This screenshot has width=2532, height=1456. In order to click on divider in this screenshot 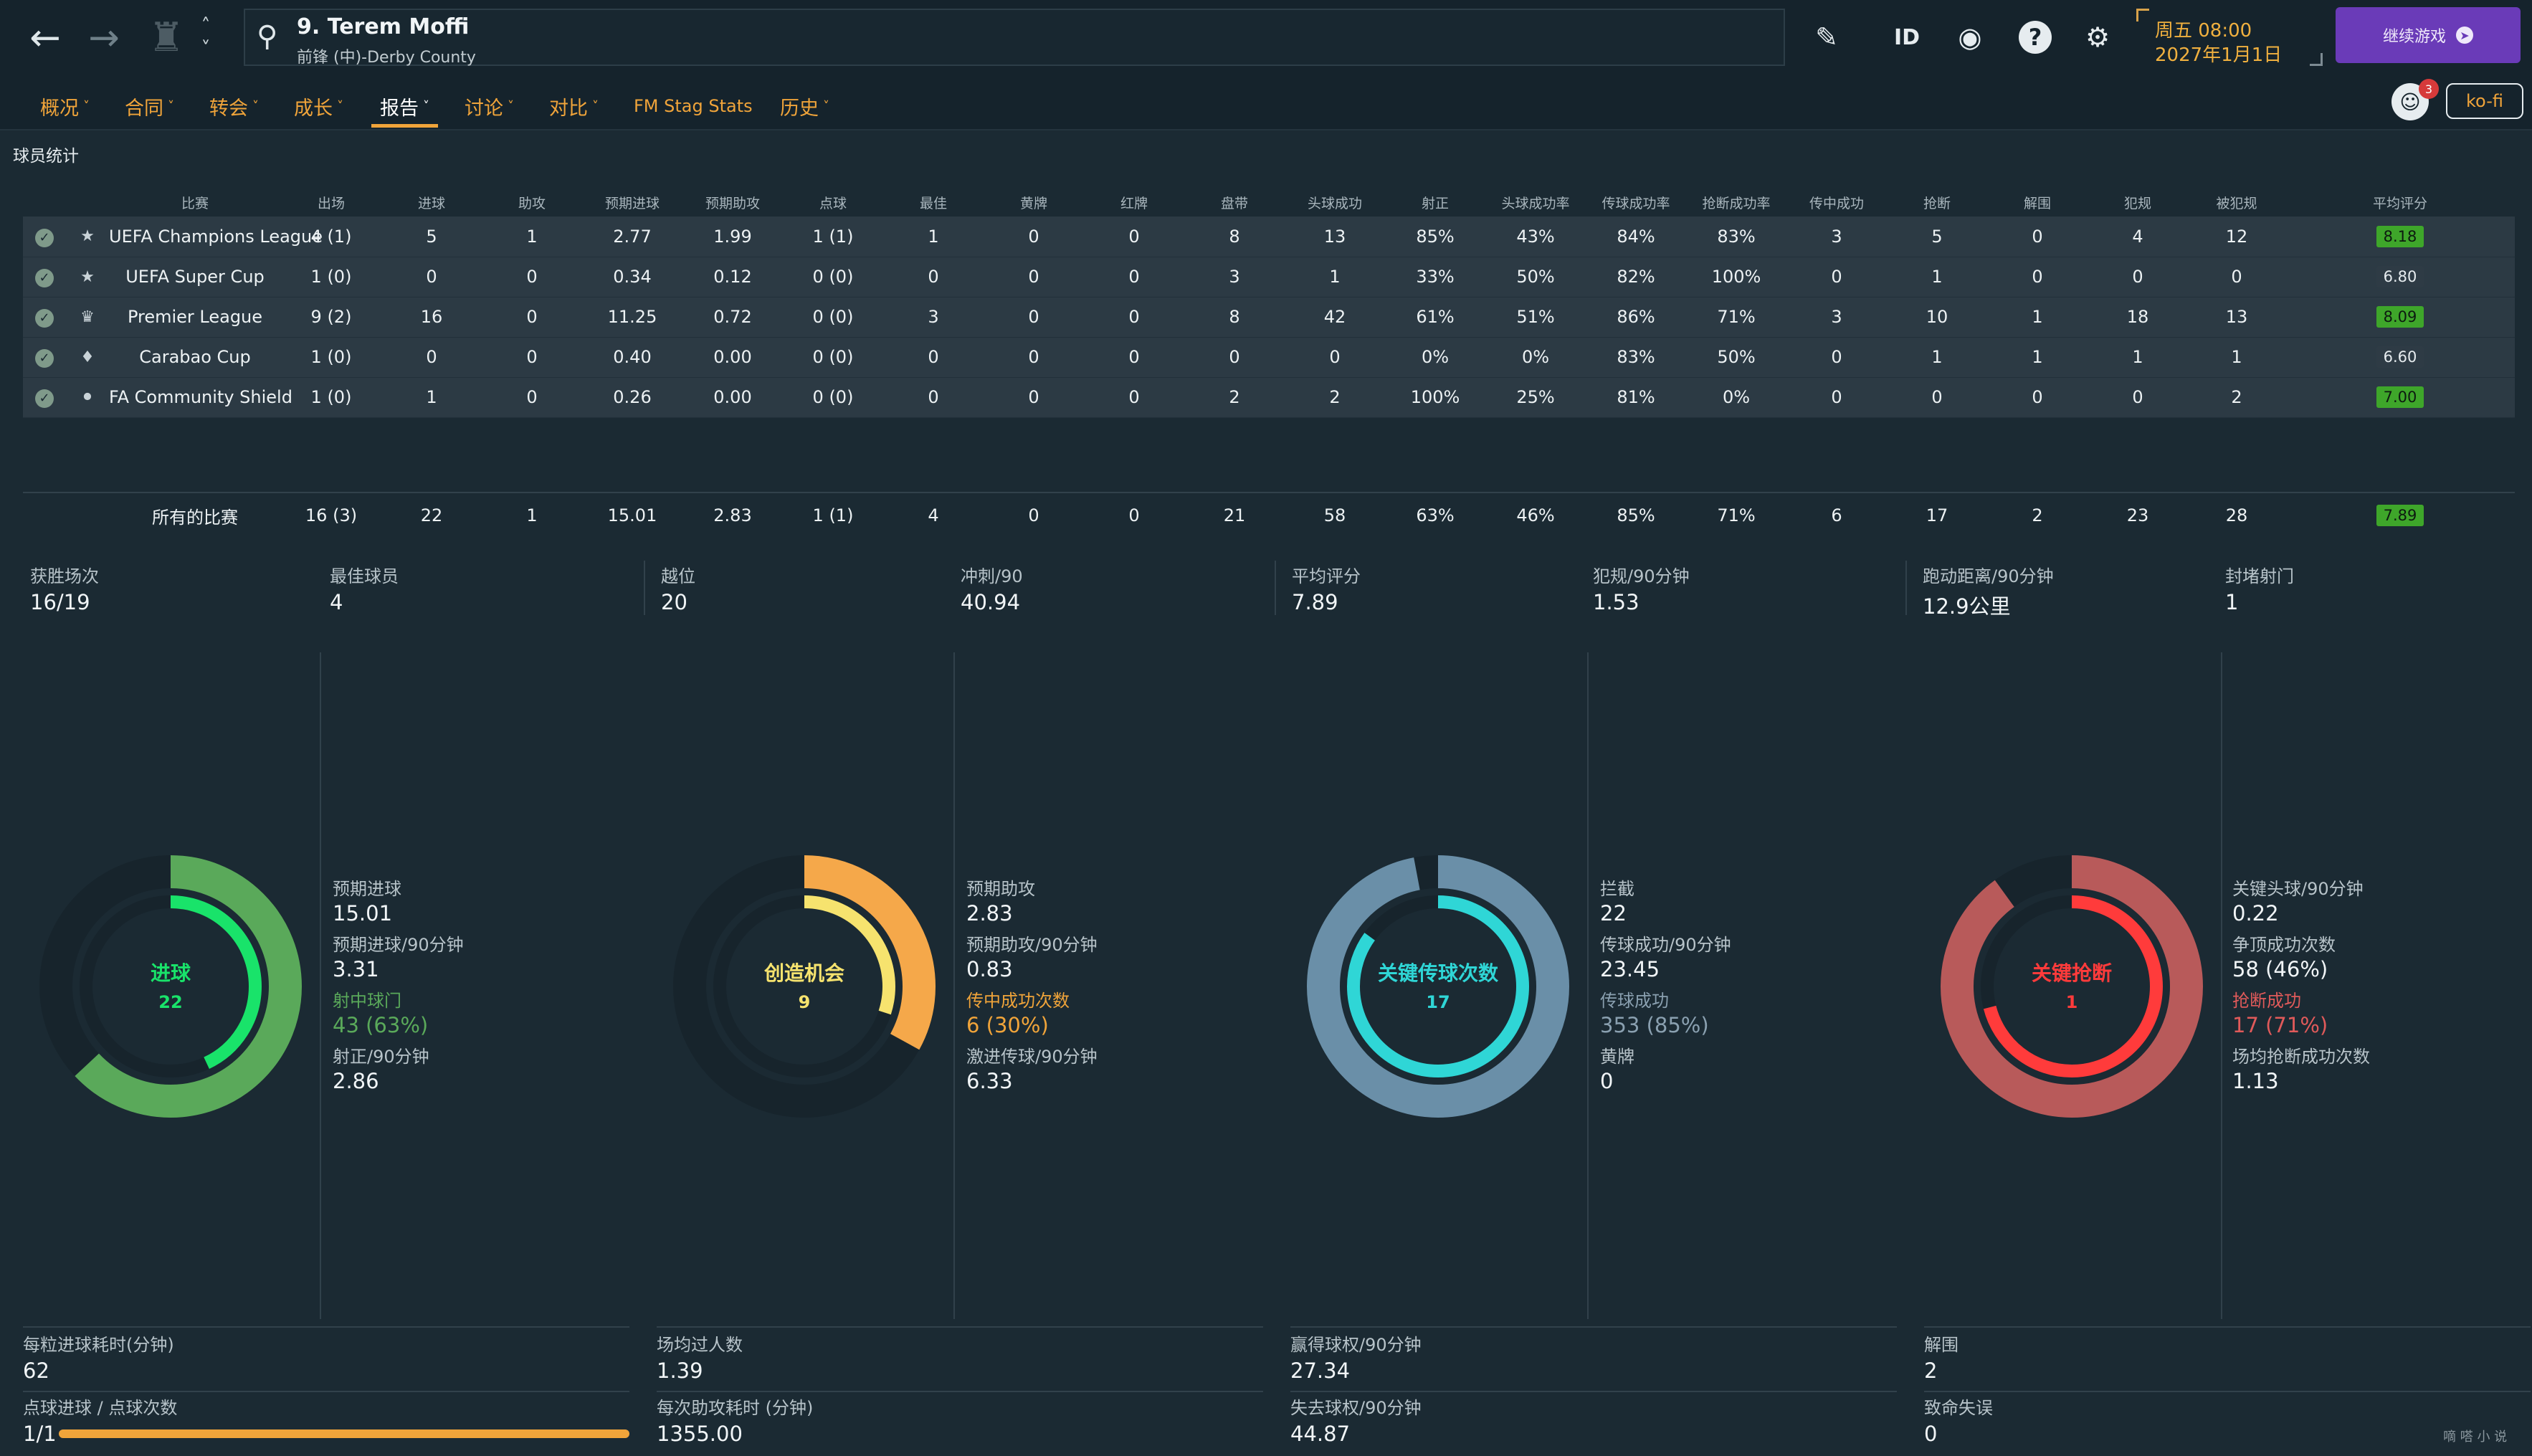, I will do `click(326, 1327)`.